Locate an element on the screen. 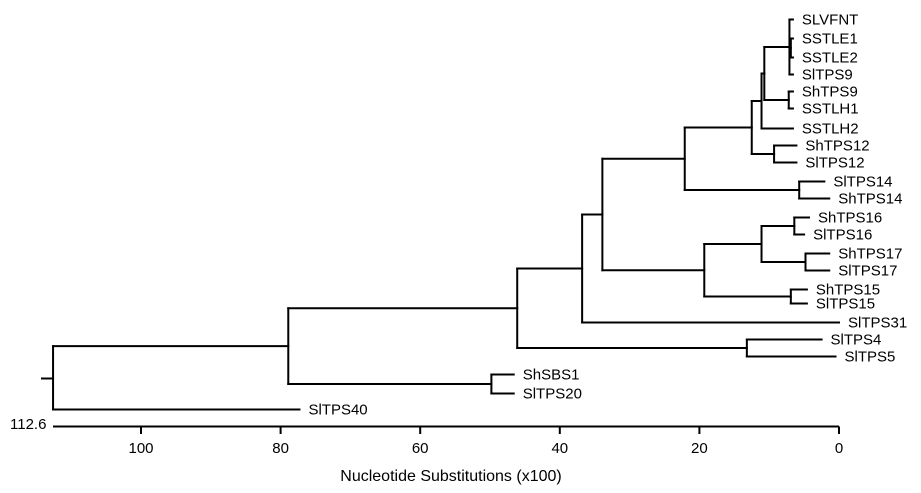 The width and height of the screenshot is (921, 493). leaf-label: SlTPS16 is located at coordinates (842, 235).